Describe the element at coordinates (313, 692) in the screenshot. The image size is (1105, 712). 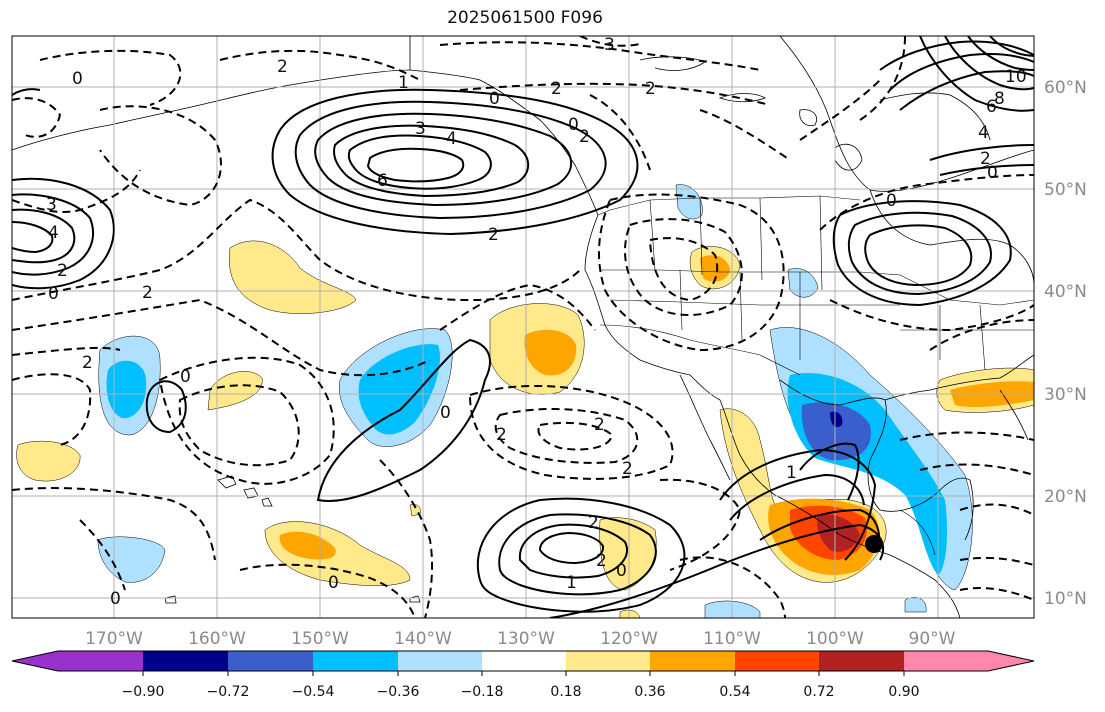
I see `colorbar-label: −0.54` at that location.